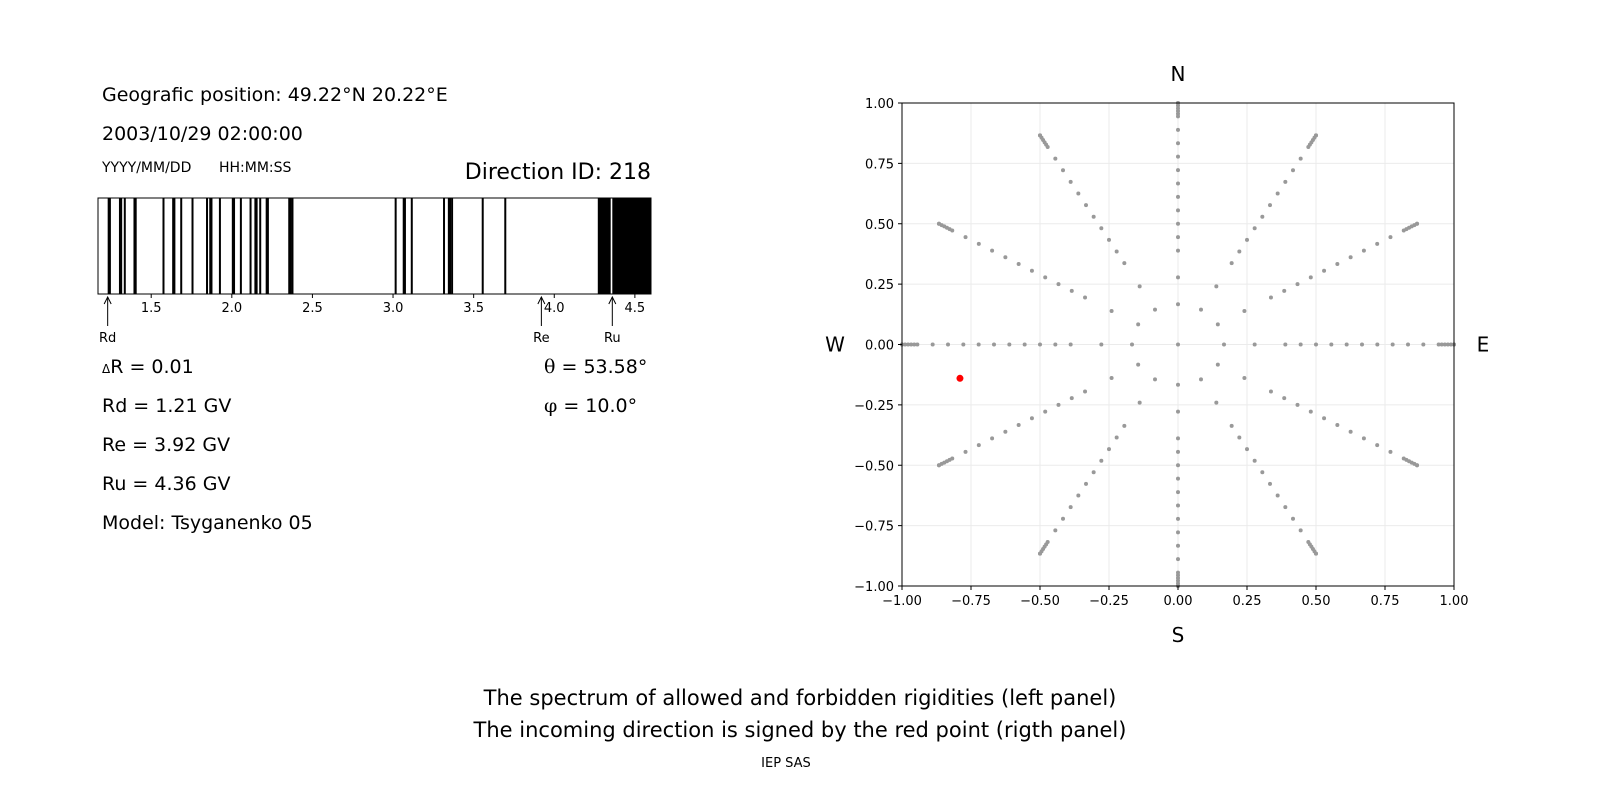  What do you see at coordinates (473, 308) in the screenshot?
I see `x-tick-label: 3.5` at bounding box center [473, 308].